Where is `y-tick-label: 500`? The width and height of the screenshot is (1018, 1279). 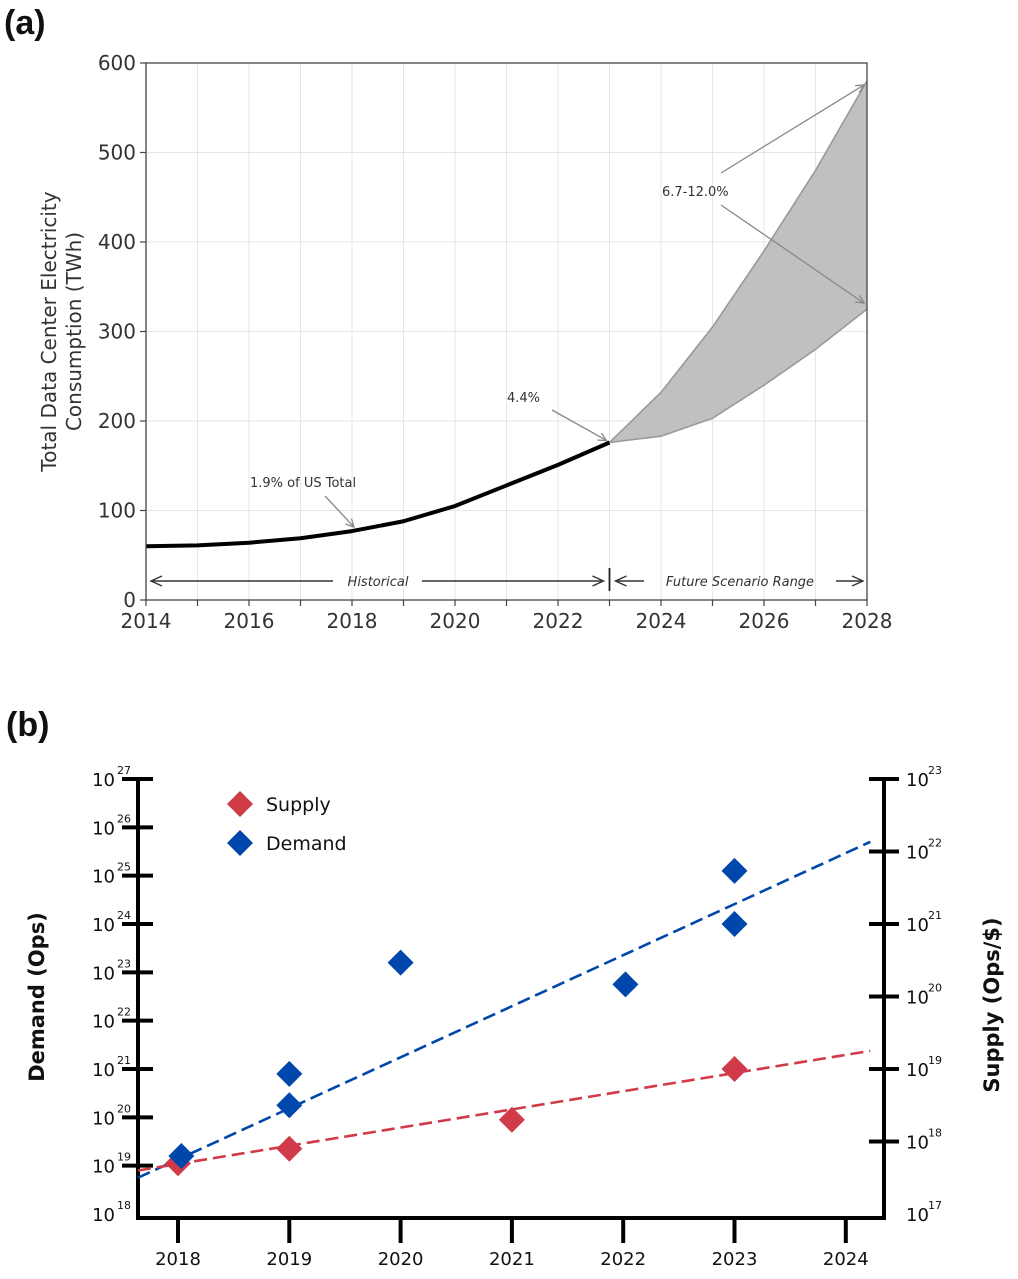
y-tick-label: 500 is located at coordinates (117, 153).